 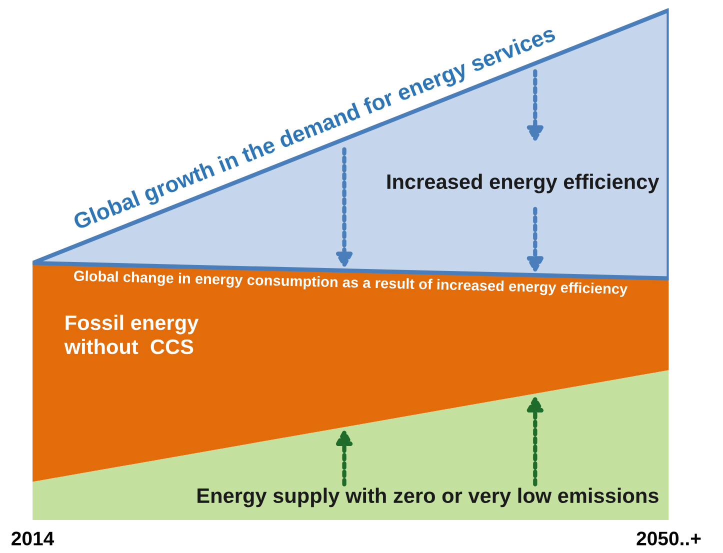 I want to click on series-label: Energy supply with zero or very low emissions, so click(x=428, y=498).